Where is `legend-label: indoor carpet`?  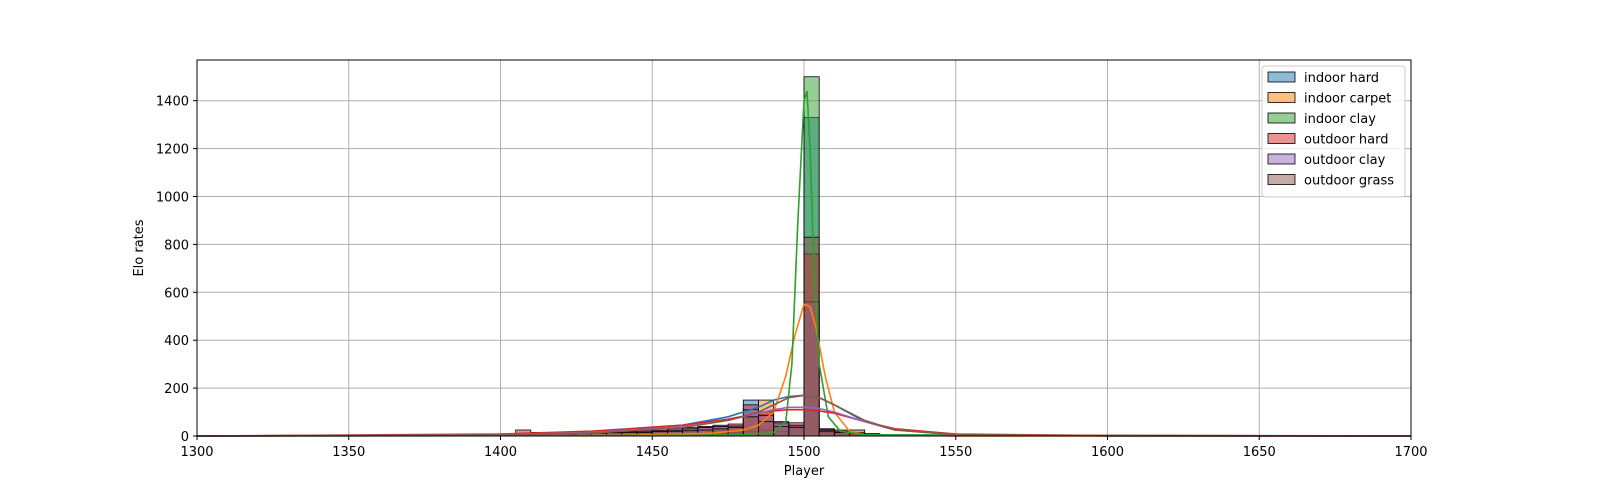 legend-label: indoor carpet is located at coordinates (1347, 99).